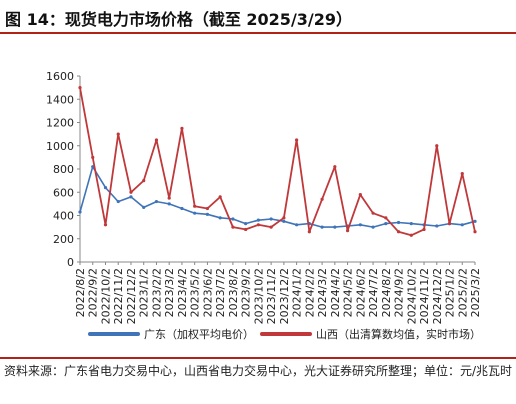  What do you see at coordinates (60, 76) in the screenshot?
I see `y-tick-label: 1600` at bounding box center [60, 76].